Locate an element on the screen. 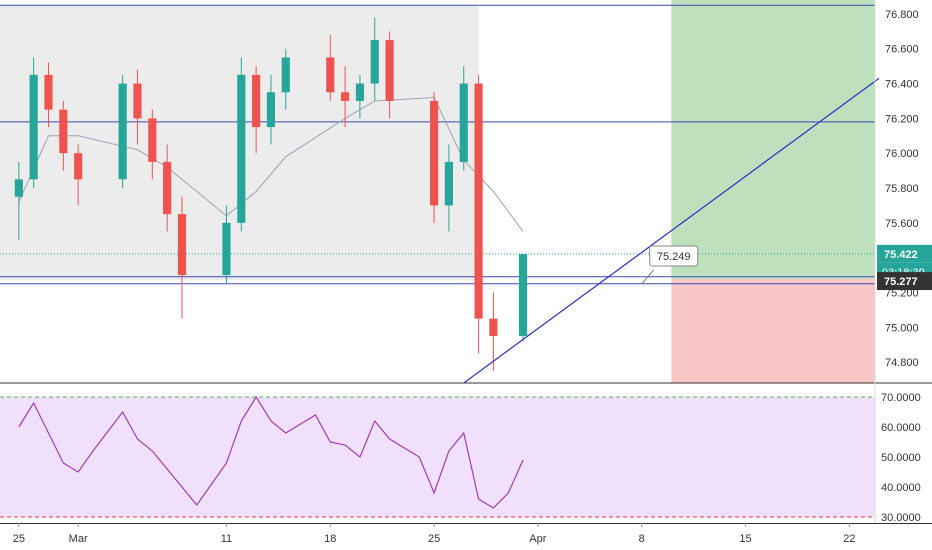  price-tick-label: 75.600 is located at coordinates (902, 224).